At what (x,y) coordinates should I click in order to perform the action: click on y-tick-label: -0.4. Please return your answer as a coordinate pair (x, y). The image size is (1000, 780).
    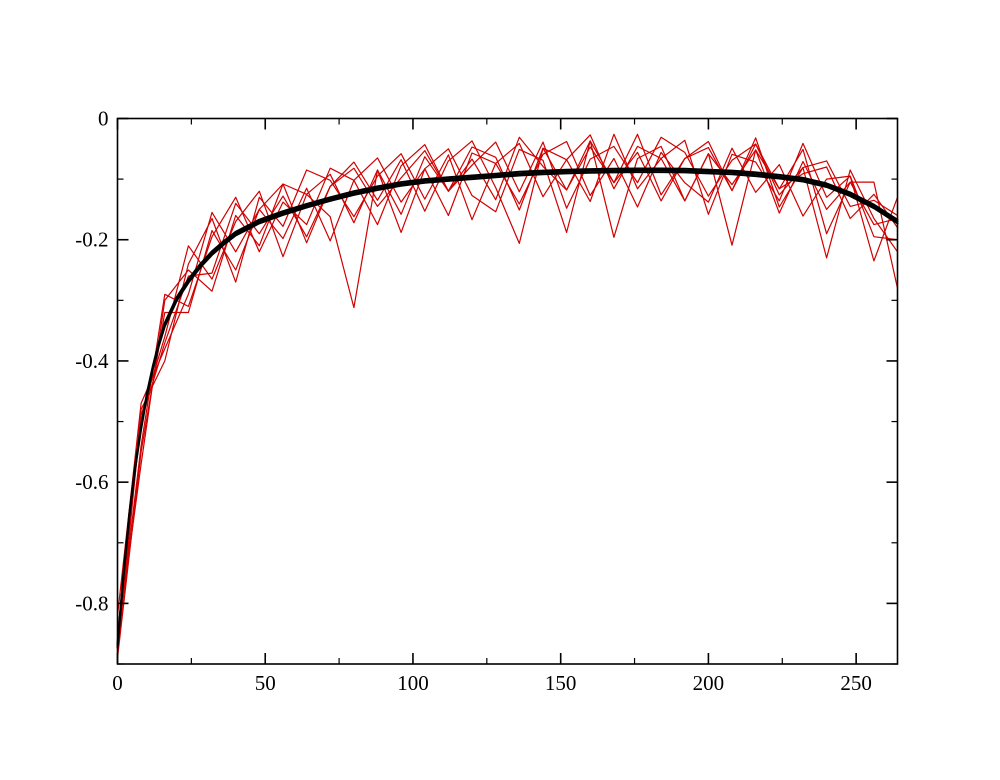
    Looking at the image, I should click on (92, 361).